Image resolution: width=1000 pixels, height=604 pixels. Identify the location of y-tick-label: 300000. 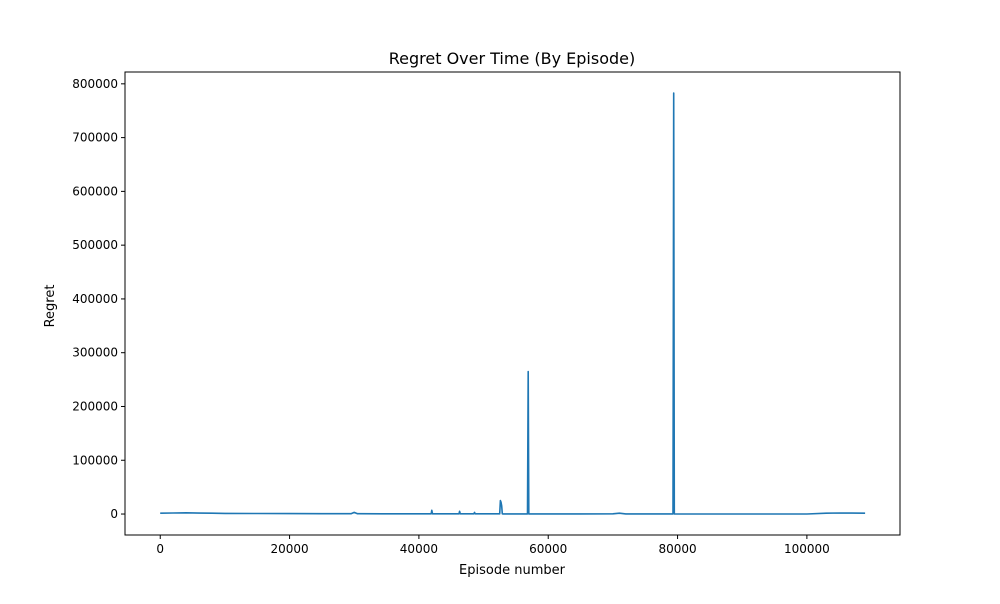
(95, 353).